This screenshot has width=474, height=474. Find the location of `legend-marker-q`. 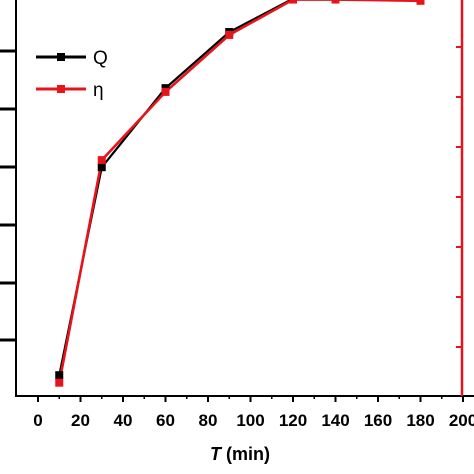

legend-marker-q is located at coordinates (61, 57).